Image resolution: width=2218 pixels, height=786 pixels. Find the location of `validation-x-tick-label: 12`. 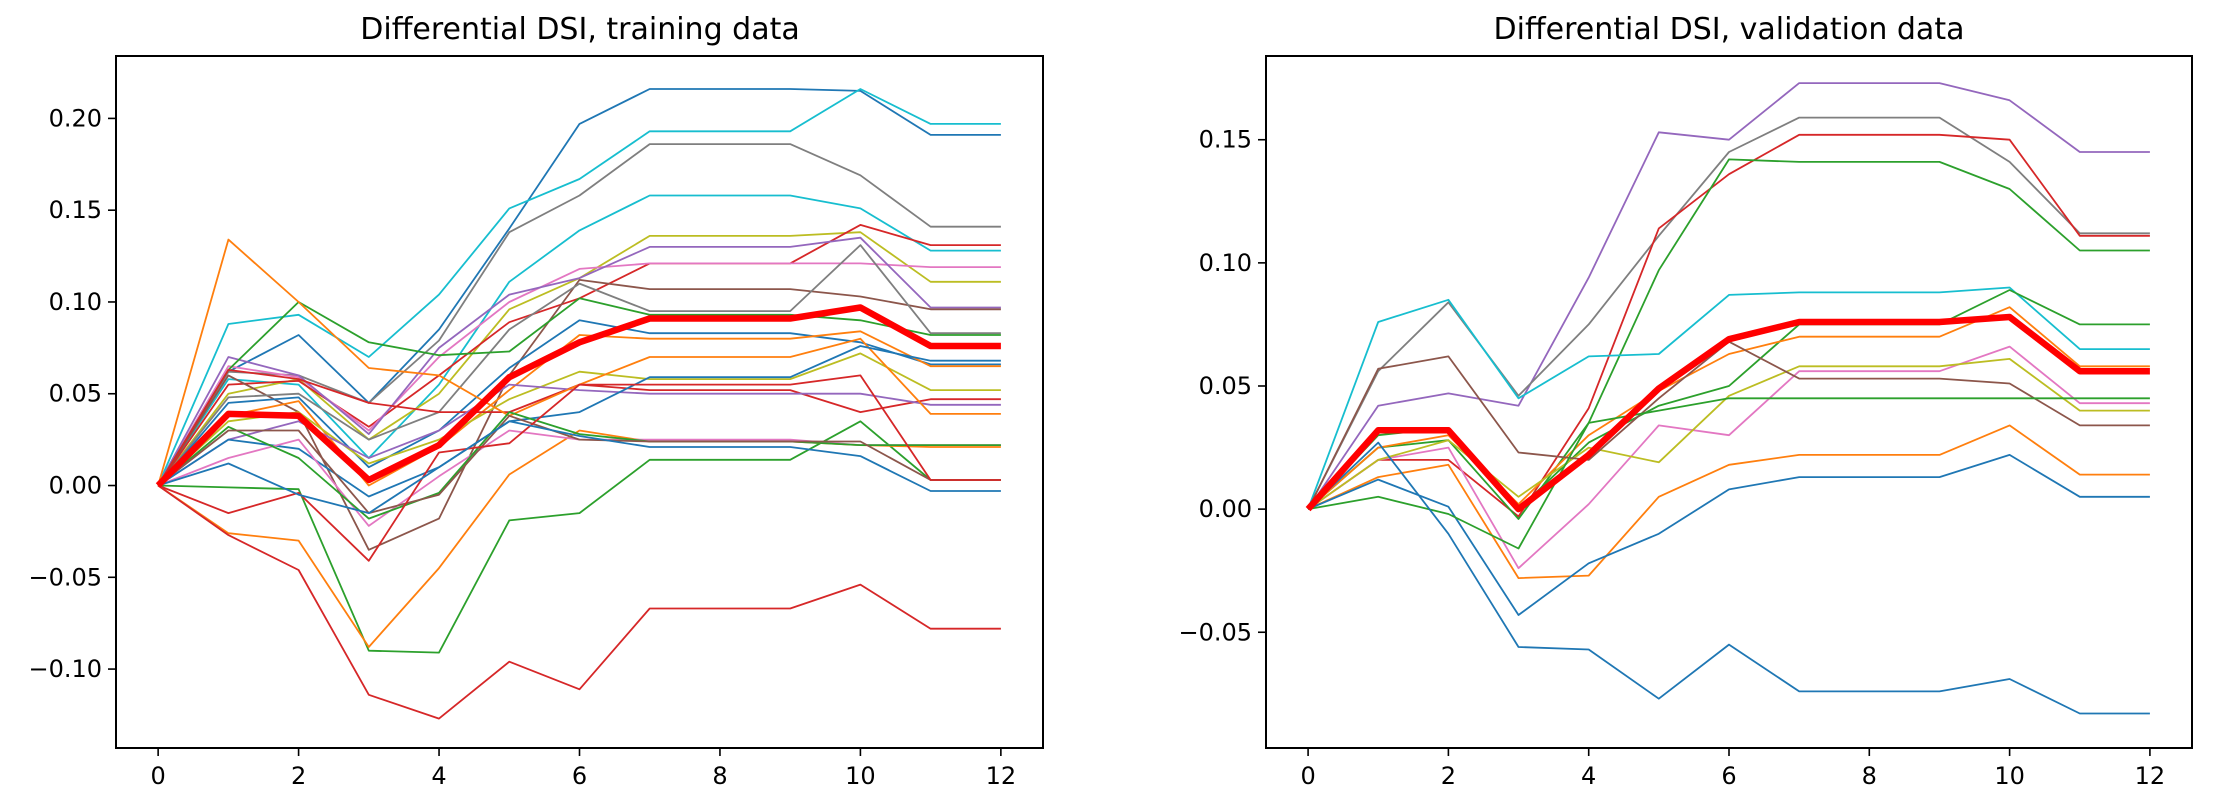

validation-x-tick-label: 12 is located at coordinates (2150, 774).